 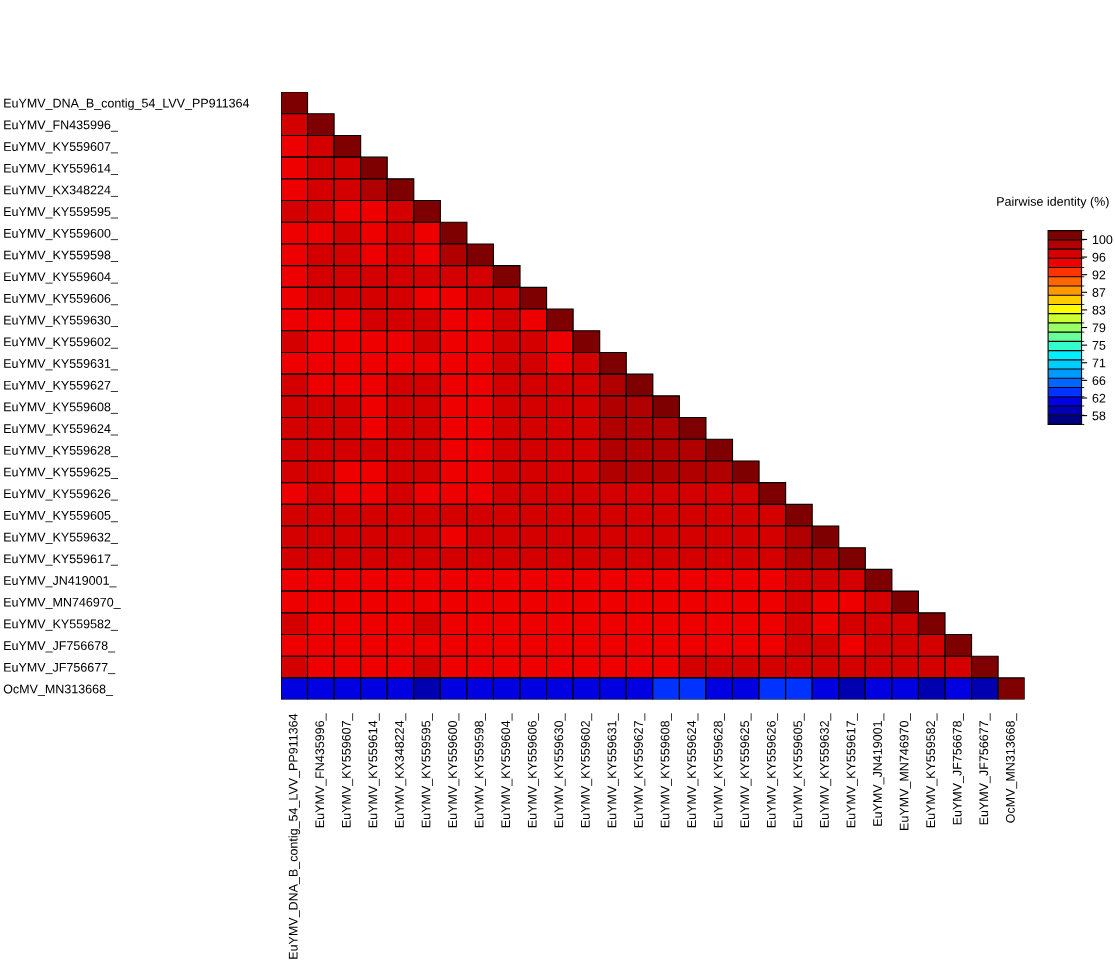 What do you see at coordinates (1099, 363) in the screenshot?
I see `color-bar-label: 71` at bounding box center [1099, 363].